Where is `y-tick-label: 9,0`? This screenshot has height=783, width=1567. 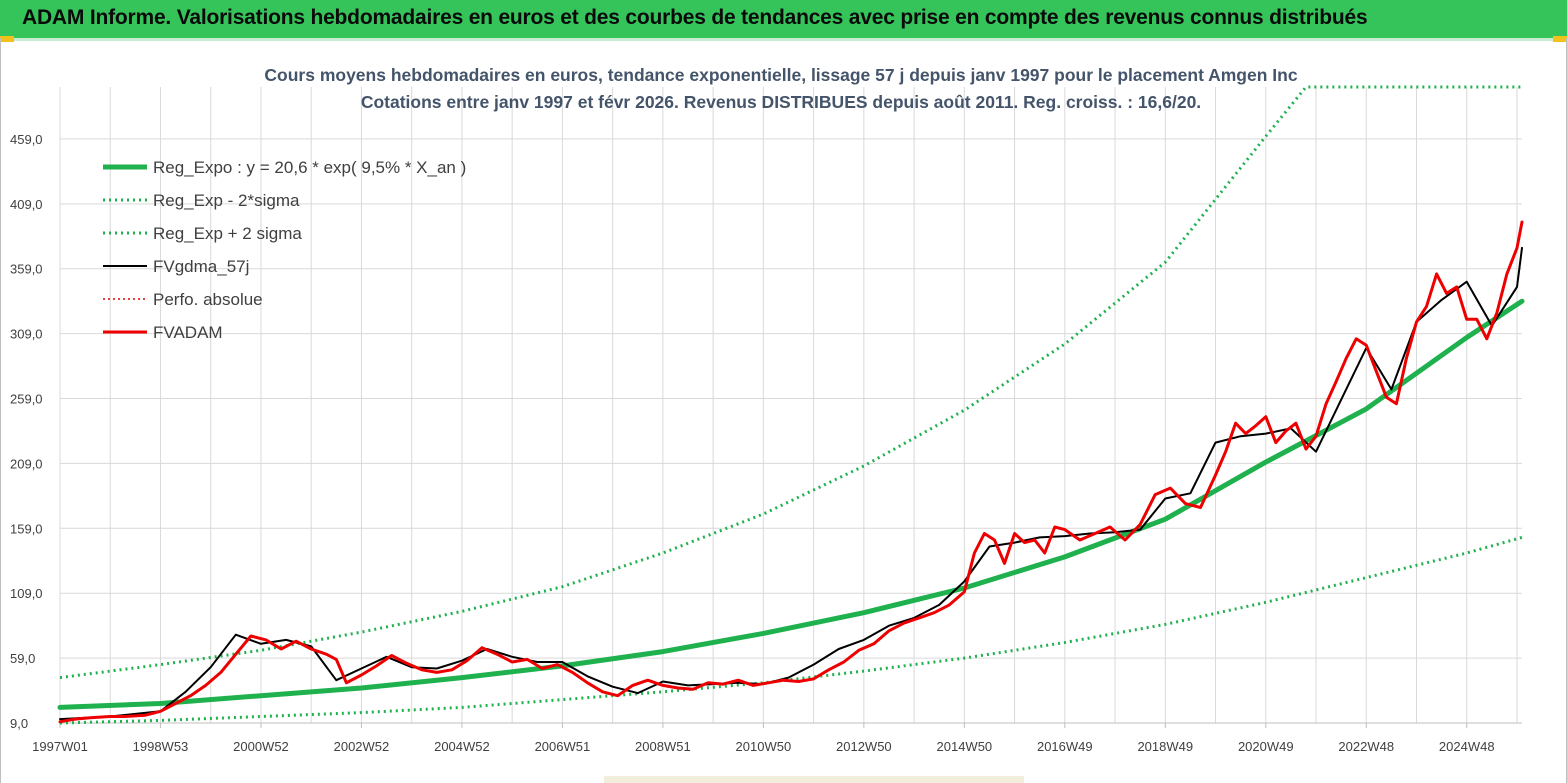
y-tick-label: 9,0 is located at coordinates (19, 723).